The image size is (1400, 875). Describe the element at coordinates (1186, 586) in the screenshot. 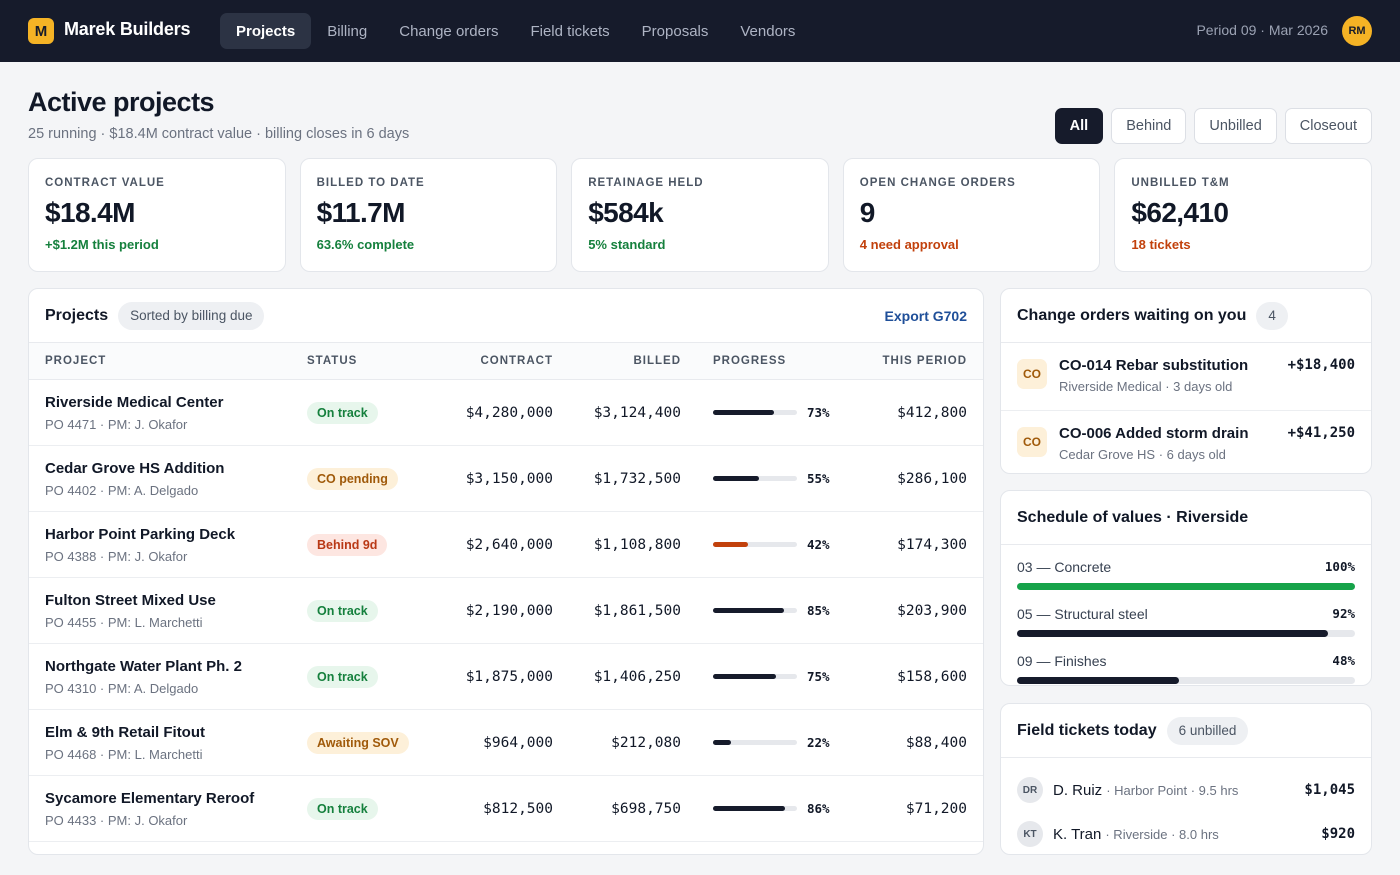

I see `sov-progress-bar` at that location.